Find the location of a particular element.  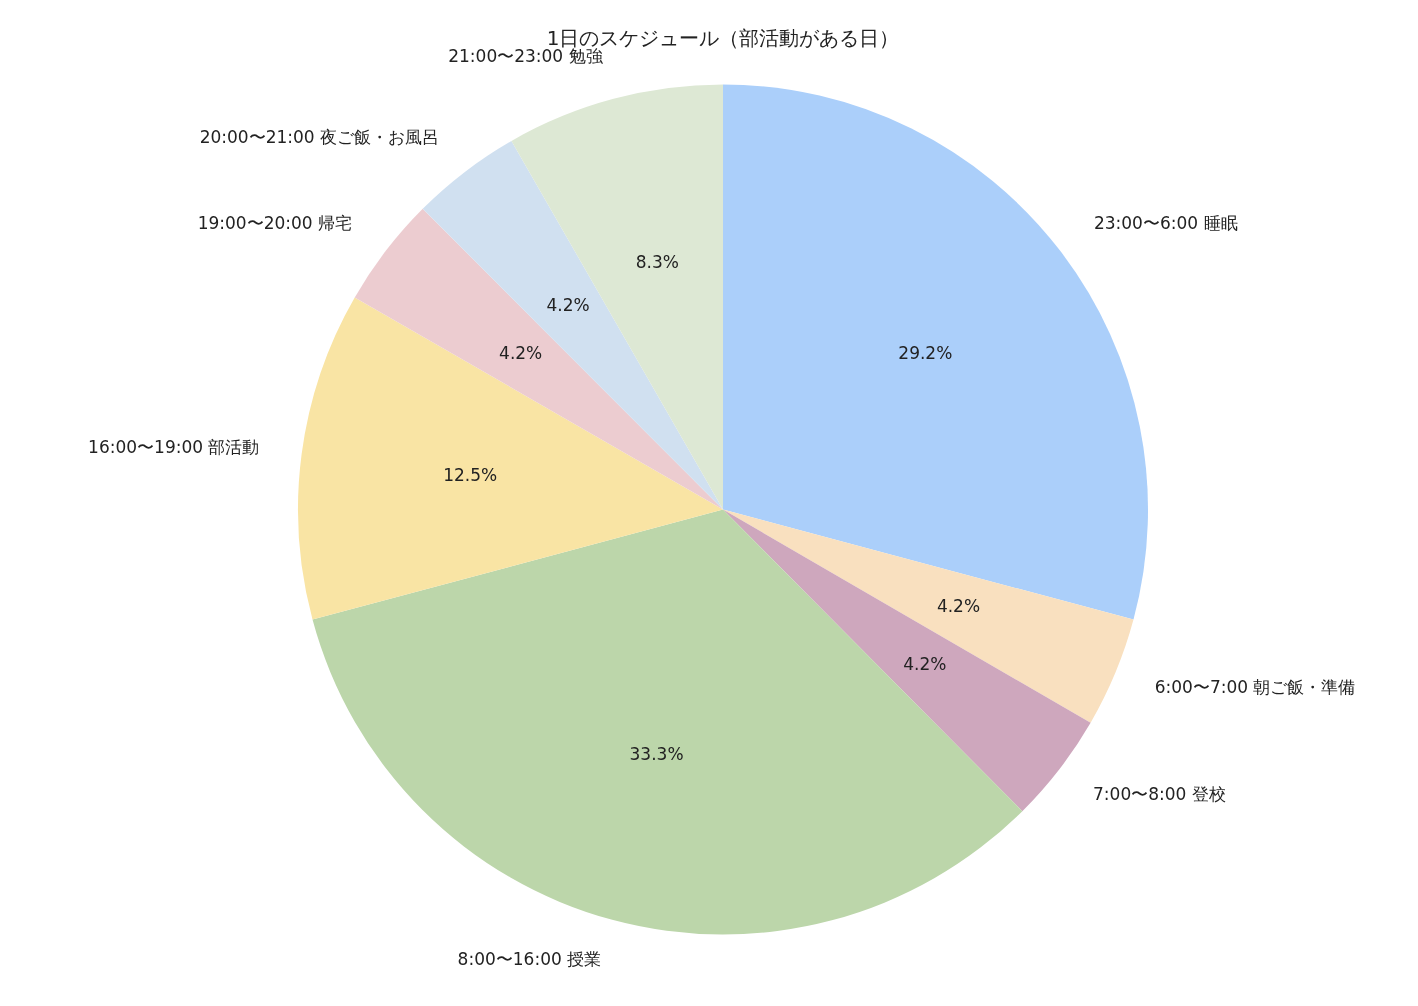

slice-label: 16:00〜19:00 部活動 is located at coordinates (174, 447).